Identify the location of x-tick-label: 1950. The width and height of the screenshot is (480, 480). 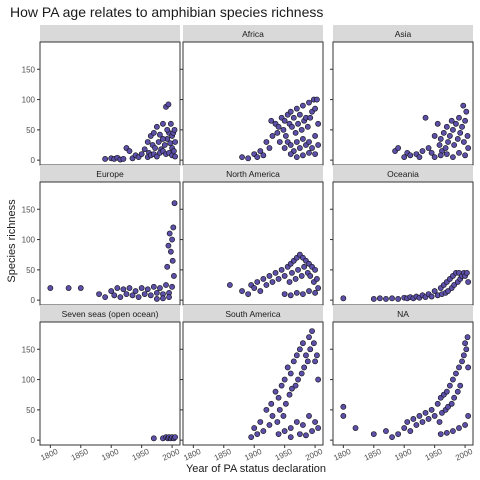
(434, 455).